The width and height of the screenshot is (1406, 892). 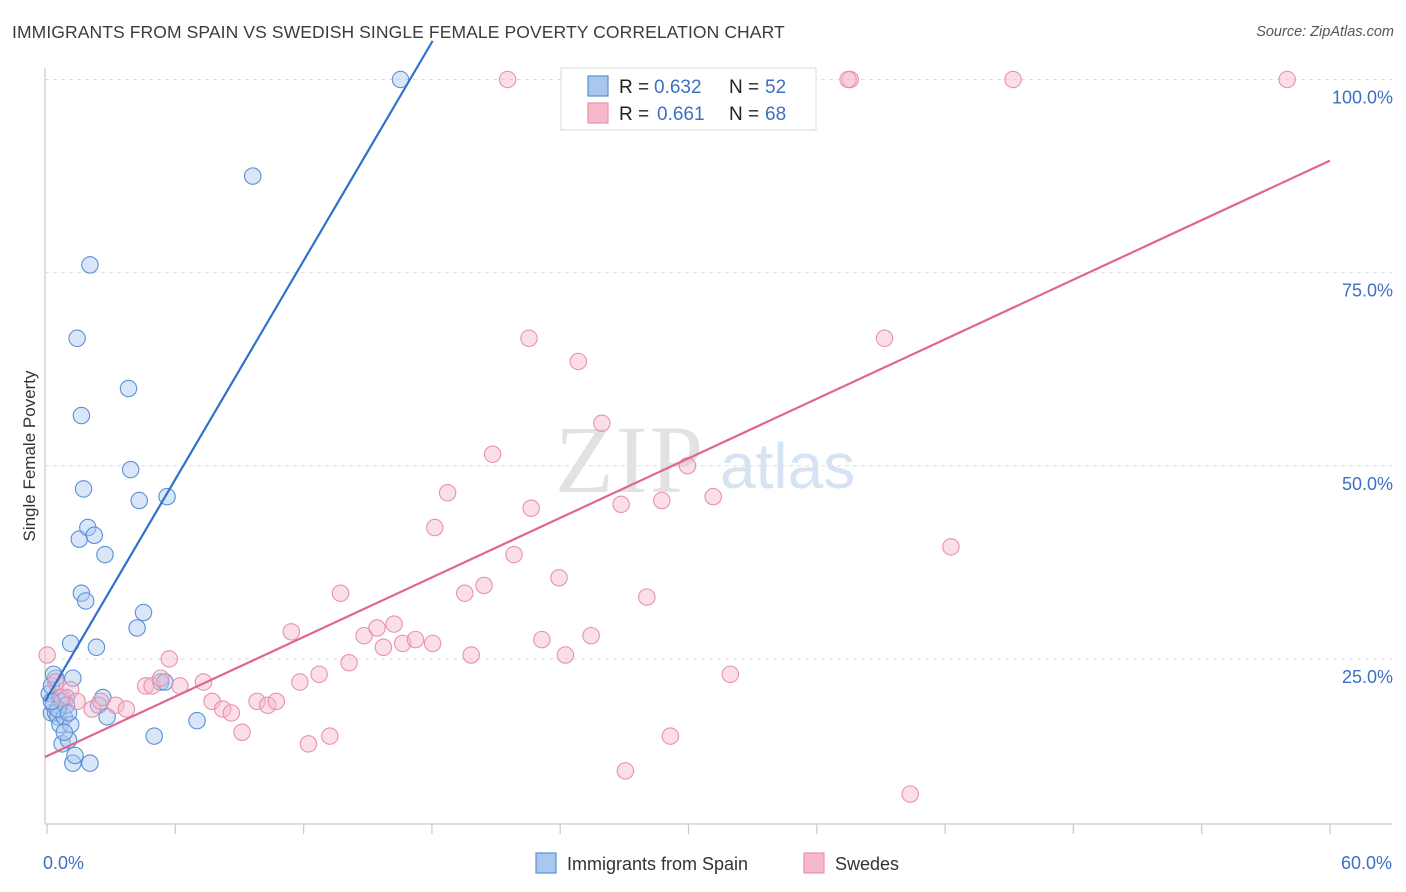 What do you see at coordinates (29, 456) in the screenshot?
I see `y-axis-title: Single Female Poverty` at bounding box center [29, 456].